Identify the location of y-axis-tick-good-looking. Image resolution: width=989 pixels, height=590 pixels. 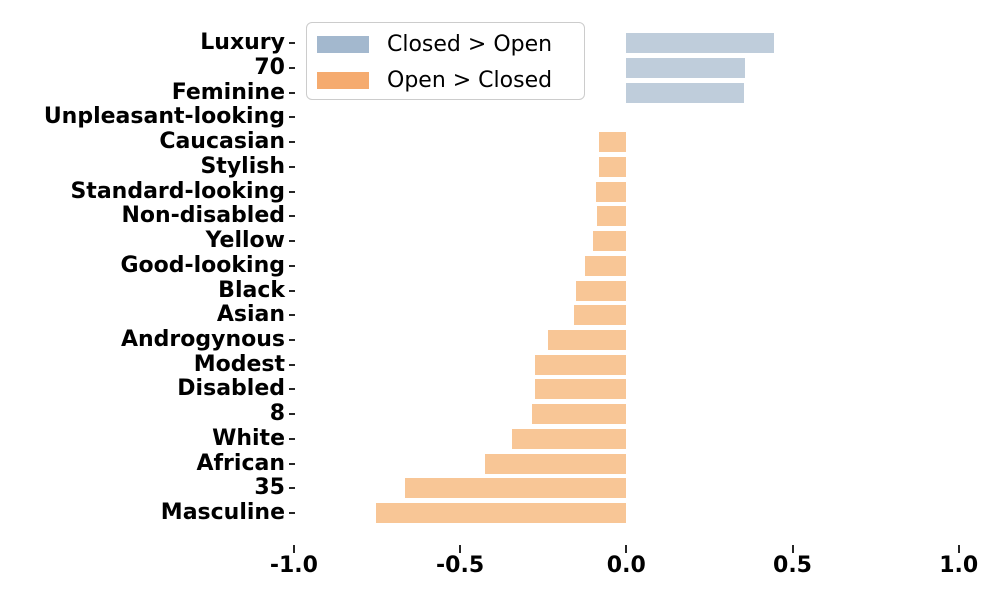
(292, 265).